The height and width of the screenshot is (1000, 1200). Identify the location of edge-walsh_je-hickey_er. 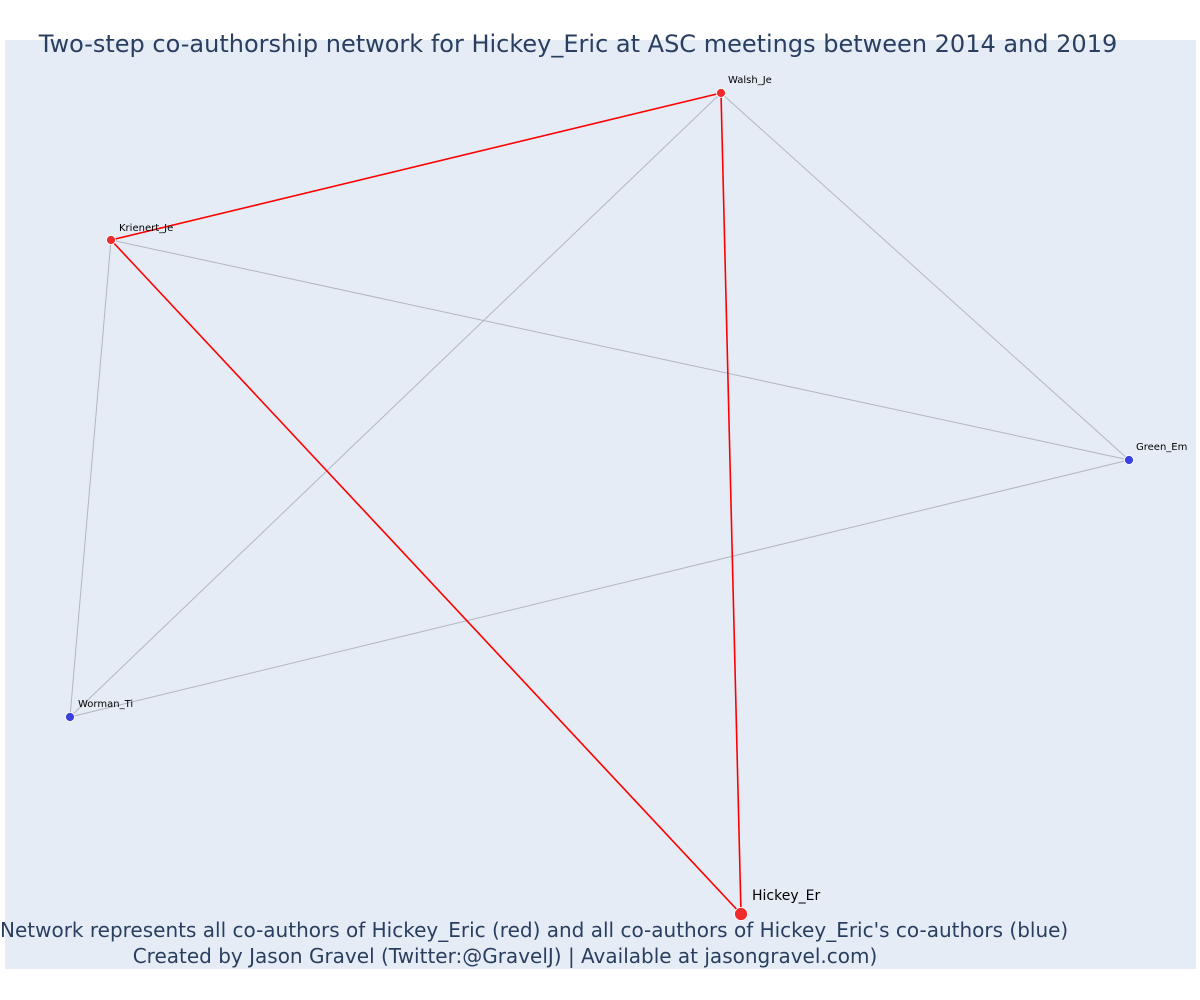
(731, 503).